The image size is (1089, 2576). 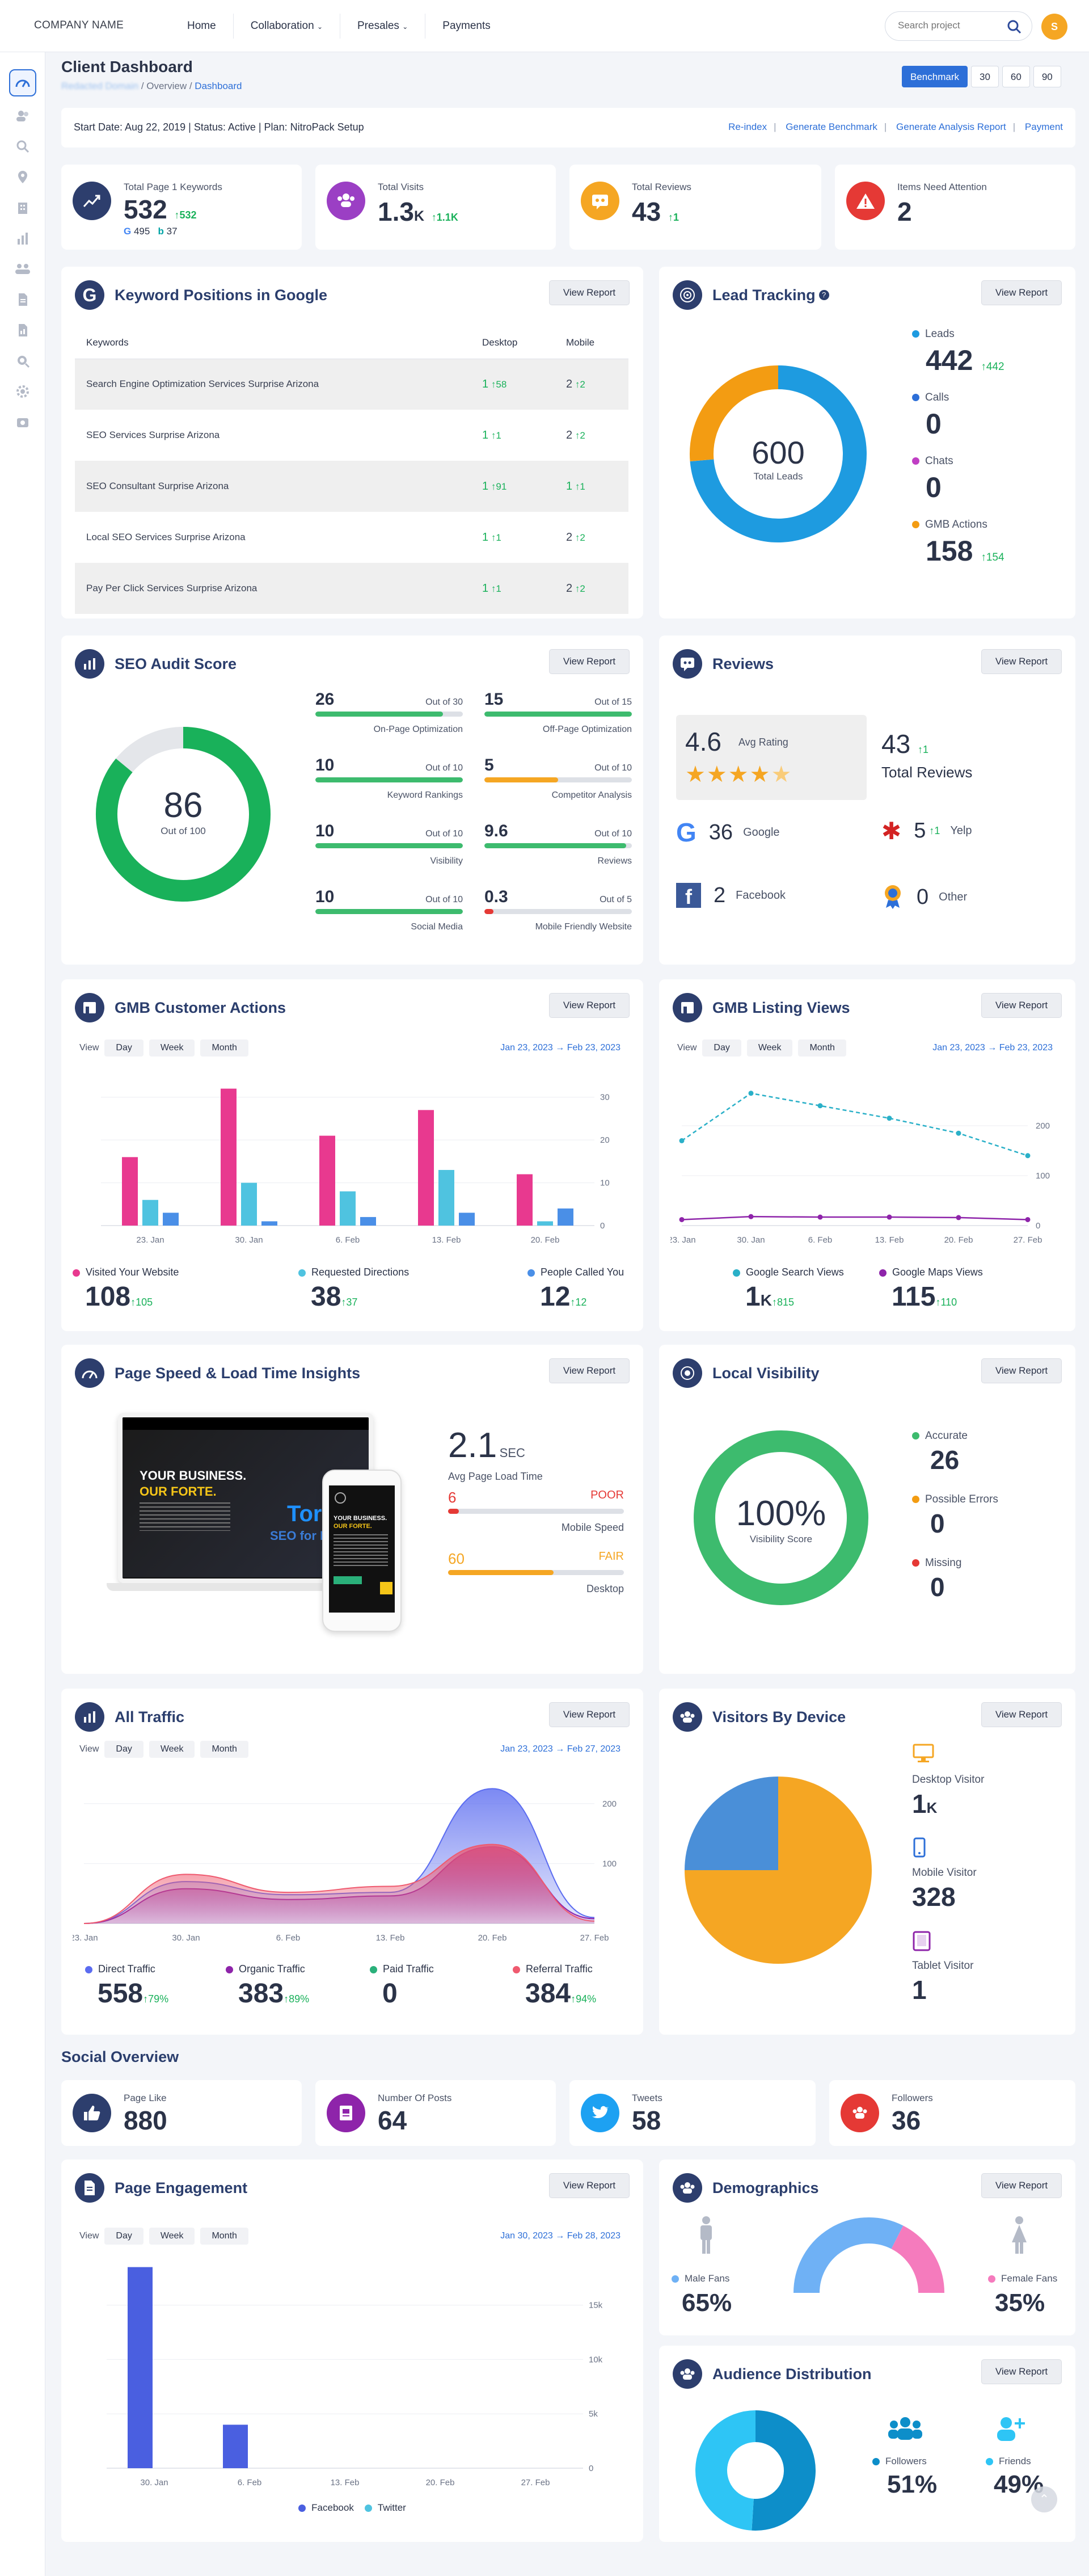 What do you see at coordinates (218, 86) in the screenshot?
I see `breadcrumb-dashboard: Dashboard` at bounding box center [218, 86].